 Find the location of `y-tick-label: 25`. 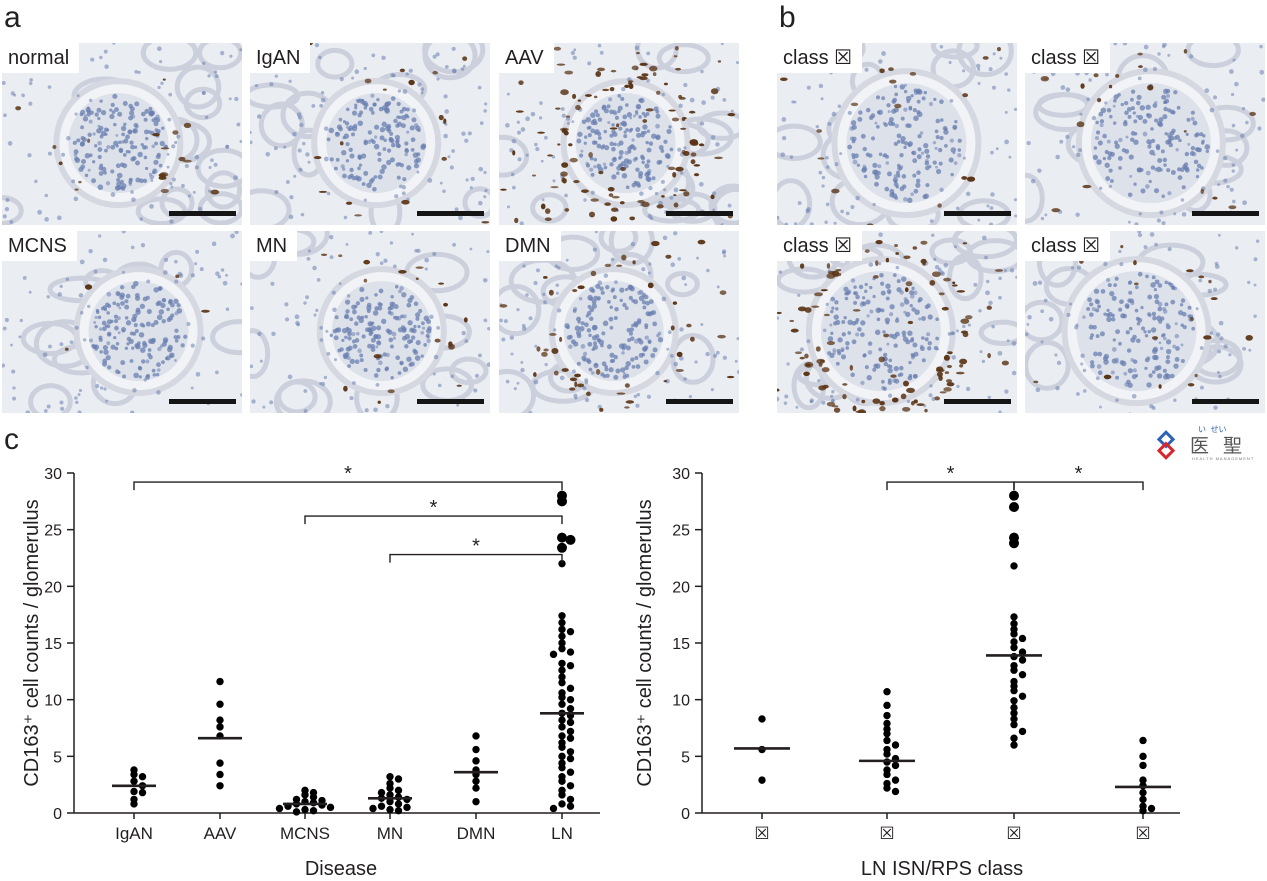

y-tick-label: 25 is located at coordinates (53, 531).